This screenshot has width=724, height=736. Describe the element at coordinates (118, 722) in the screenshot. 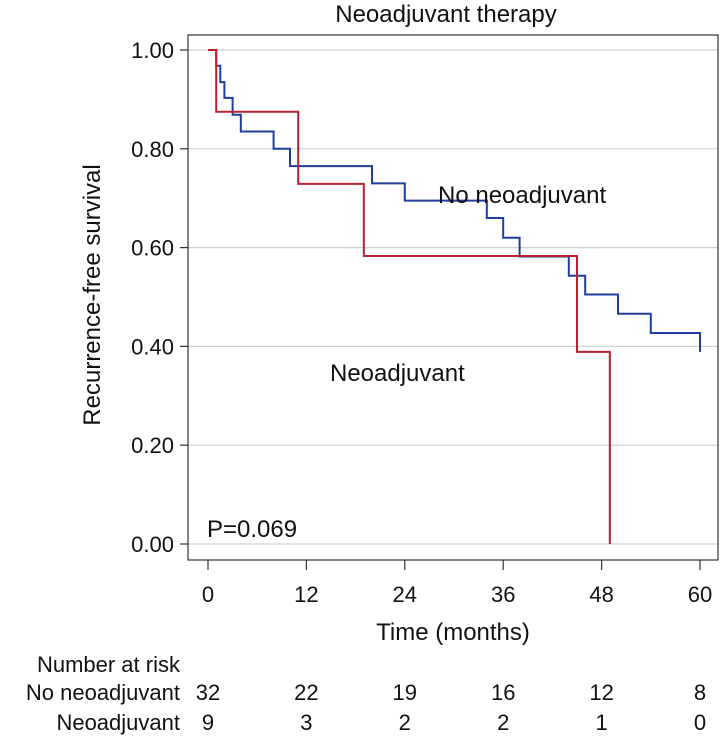

I see `risk-row-label: Neoadjuvant` at that location.